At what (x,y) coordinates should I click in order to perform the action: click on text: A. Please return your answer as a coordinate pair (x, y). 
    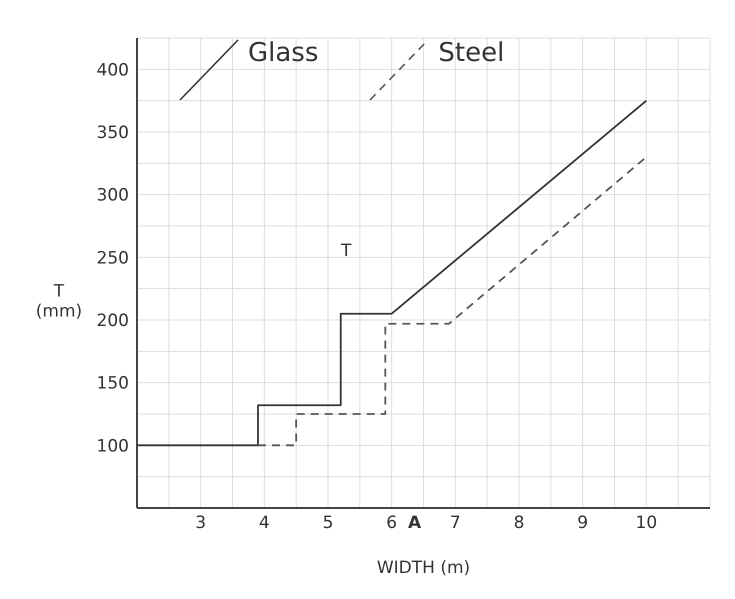
    Looking at the image, I should click on (415, 523).